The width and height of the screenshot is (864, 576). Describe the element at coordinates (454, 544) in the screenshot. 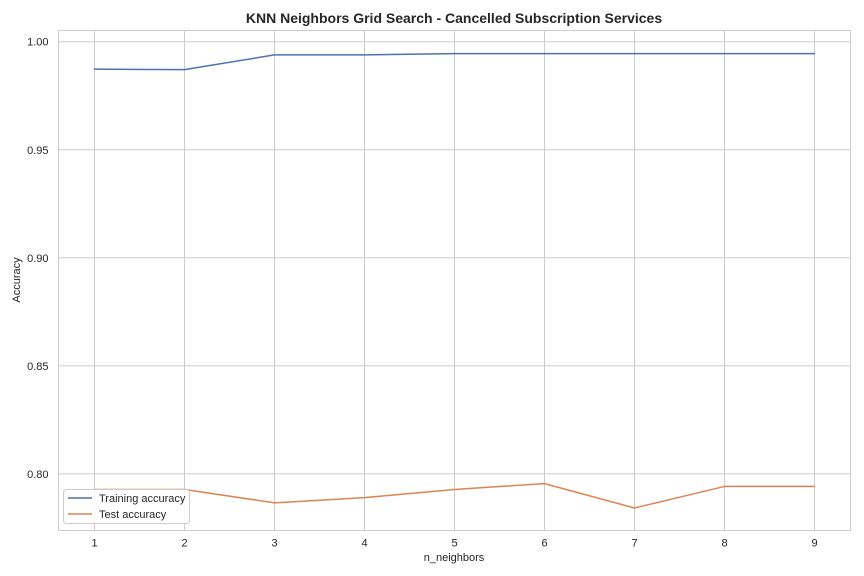

I see `x-tick-label: 5` at that location.